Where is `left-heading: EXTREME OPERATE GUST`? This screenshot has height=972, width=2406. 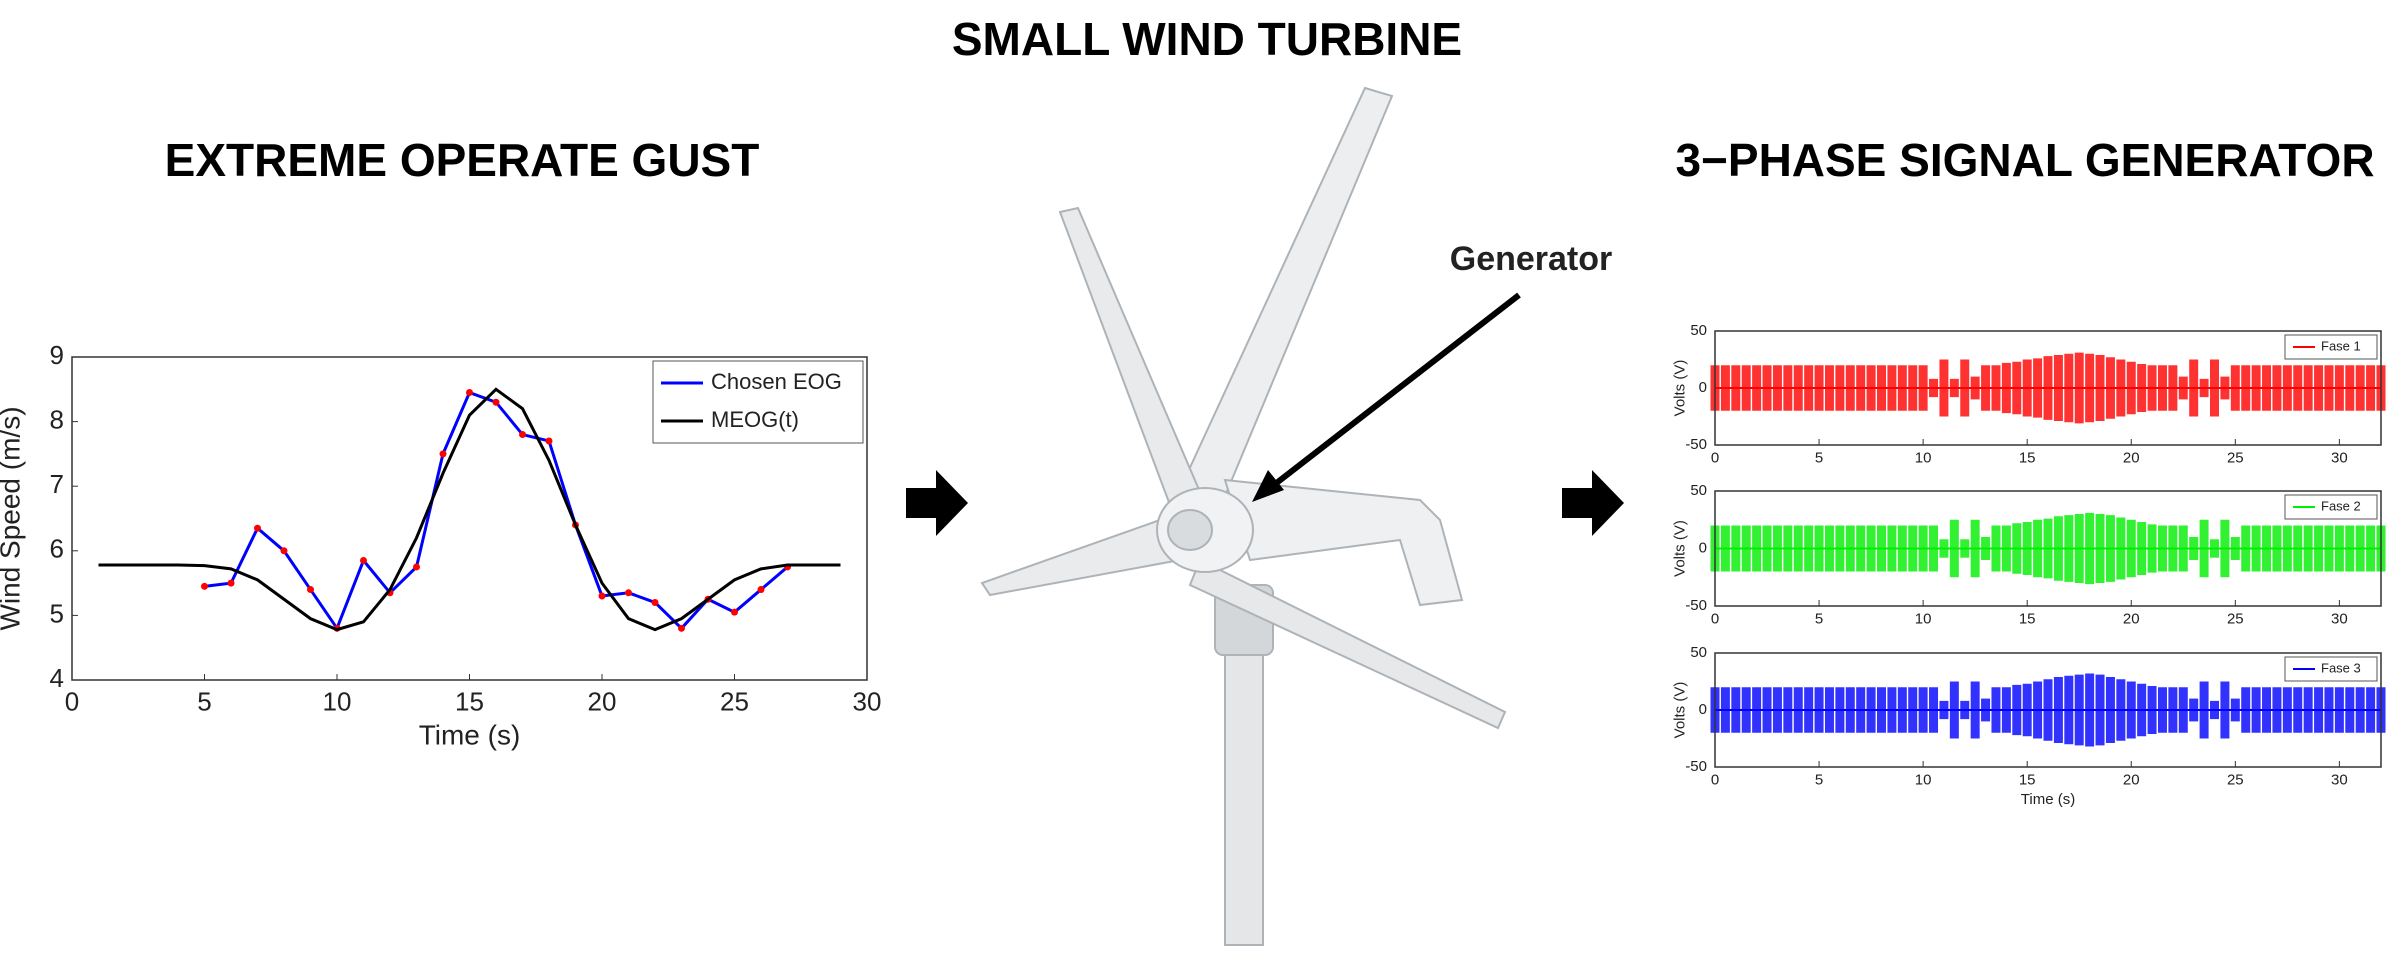
left-heading: EXTREME OPERATE GUST is located at coordinates (462, 160).